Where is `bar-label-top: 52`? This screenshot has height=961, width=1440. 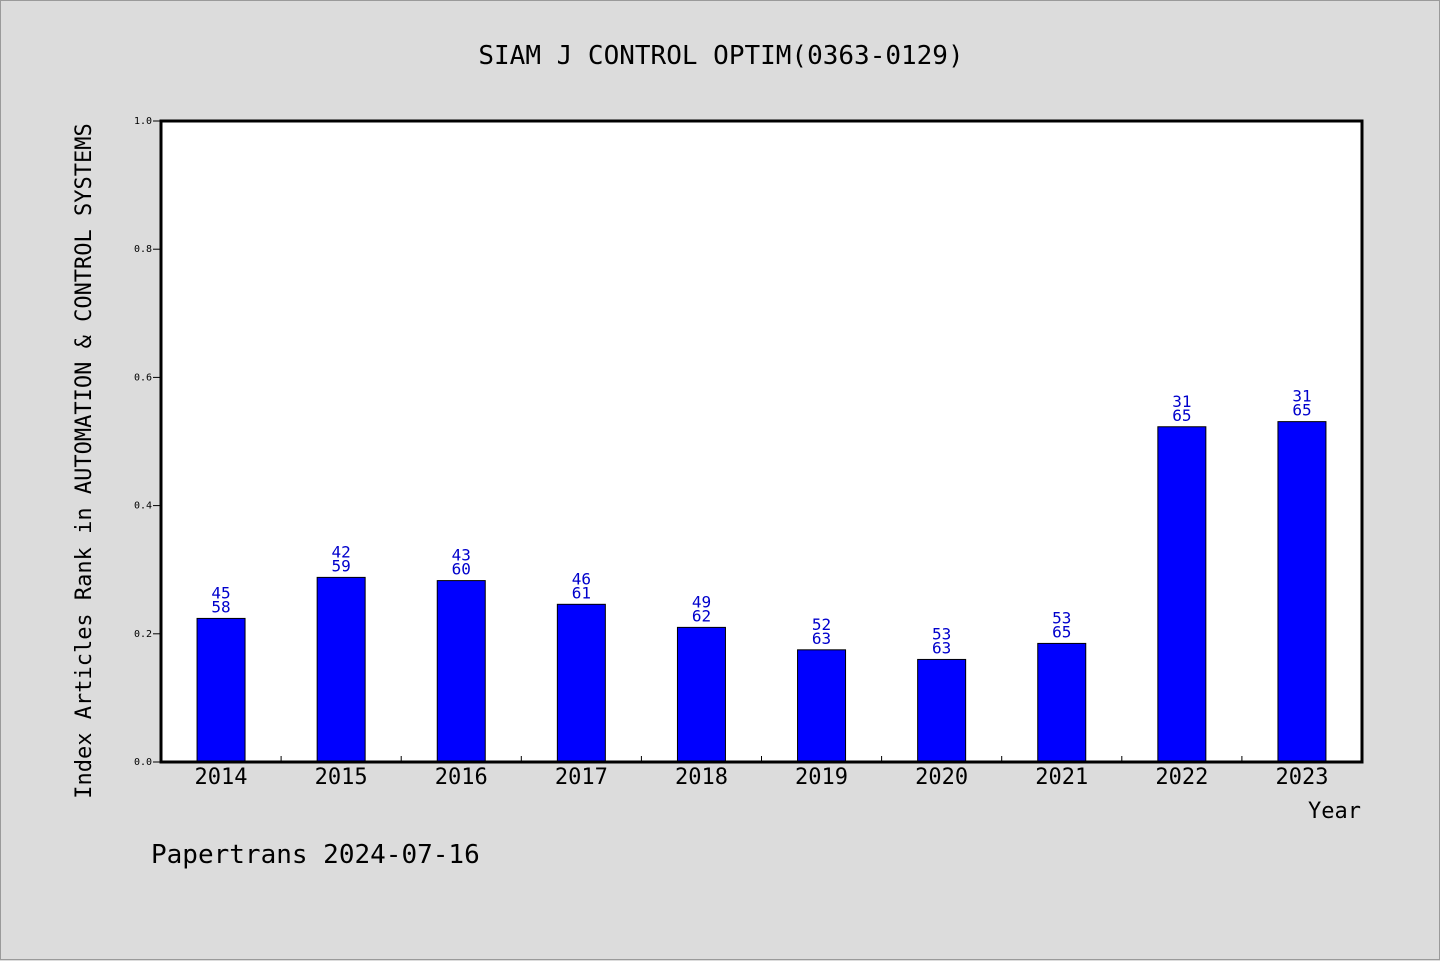
bar-label-top: 52 is located at coordinates (821, 624).